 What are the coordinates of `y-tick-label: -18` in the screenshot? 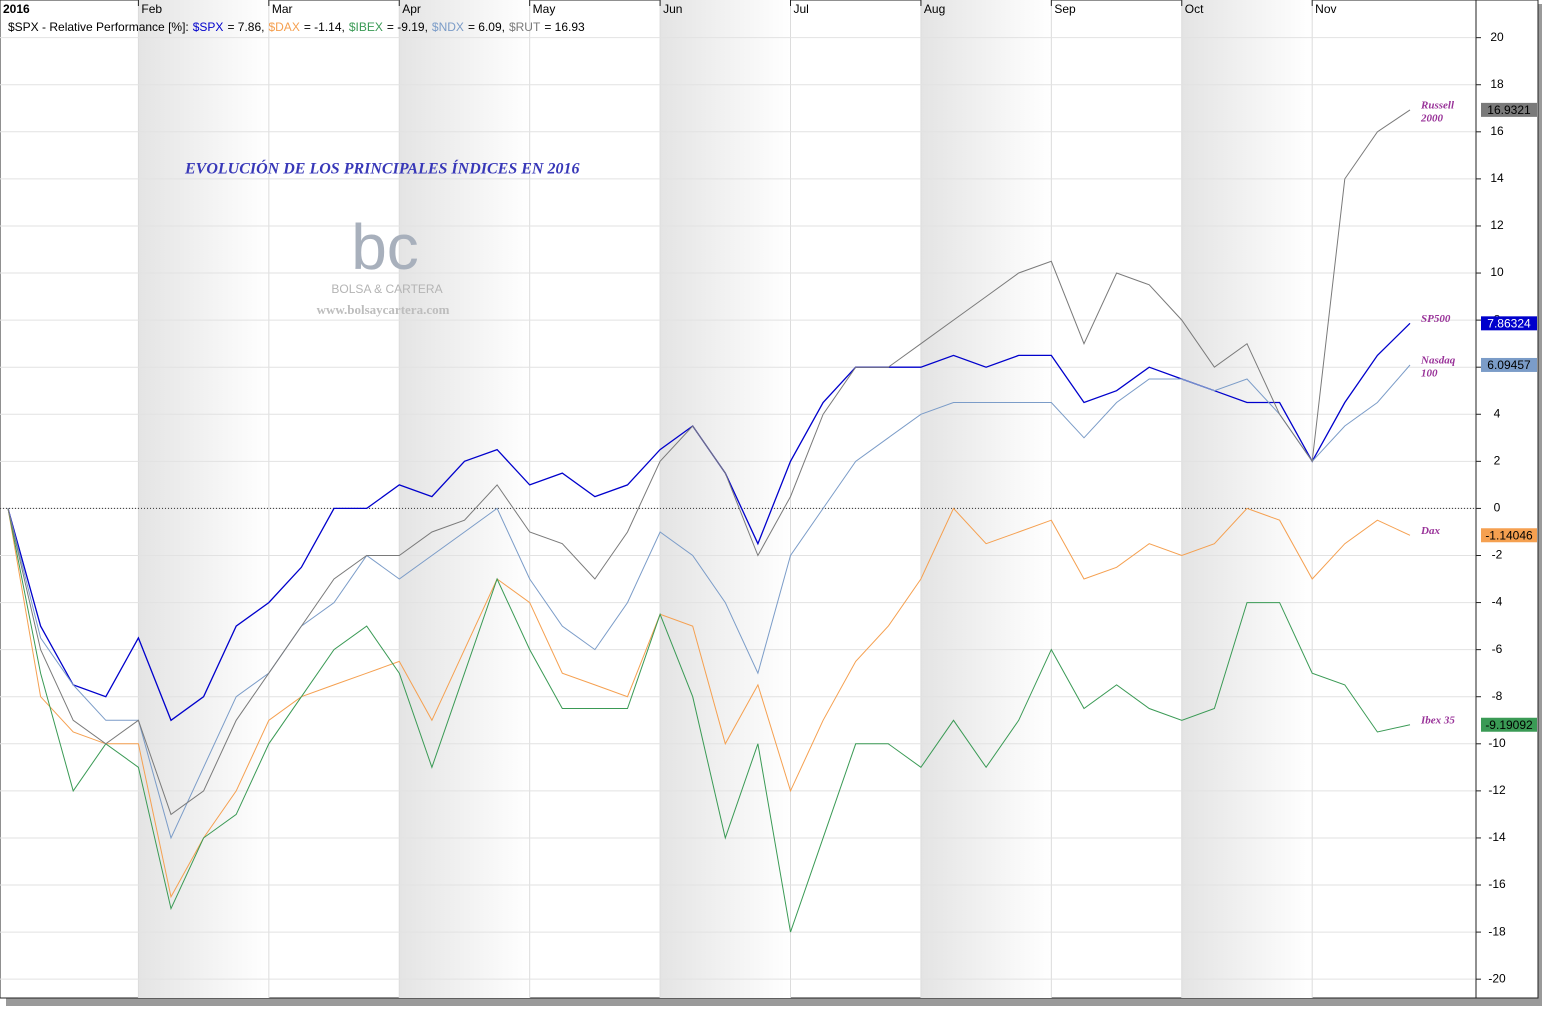 It's located at (1497, 931).